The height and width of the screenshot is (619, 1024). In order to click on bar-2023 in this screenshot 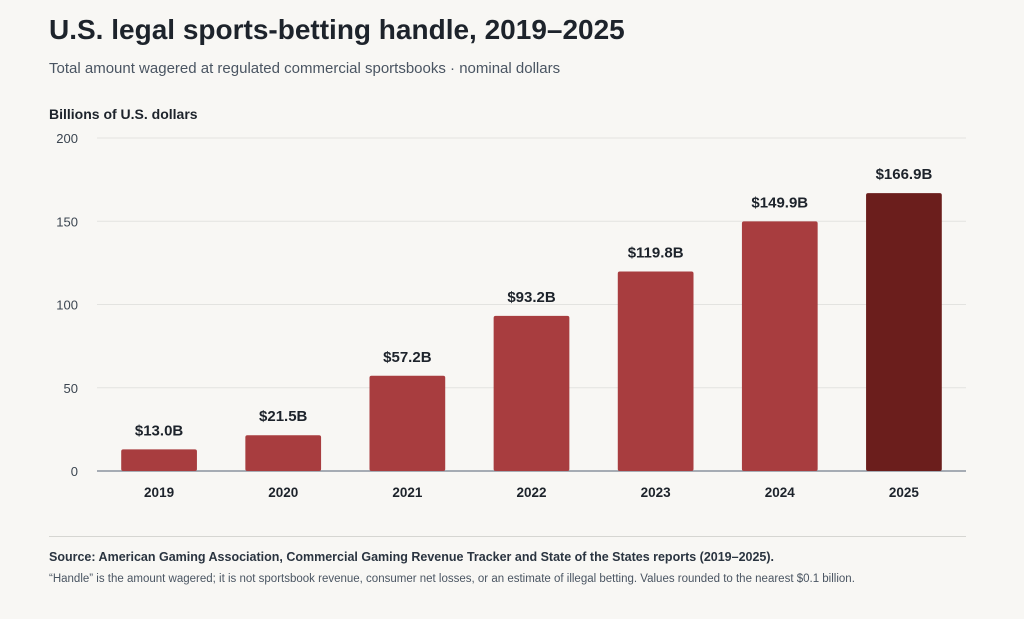, I will do `click(655, 371)`.